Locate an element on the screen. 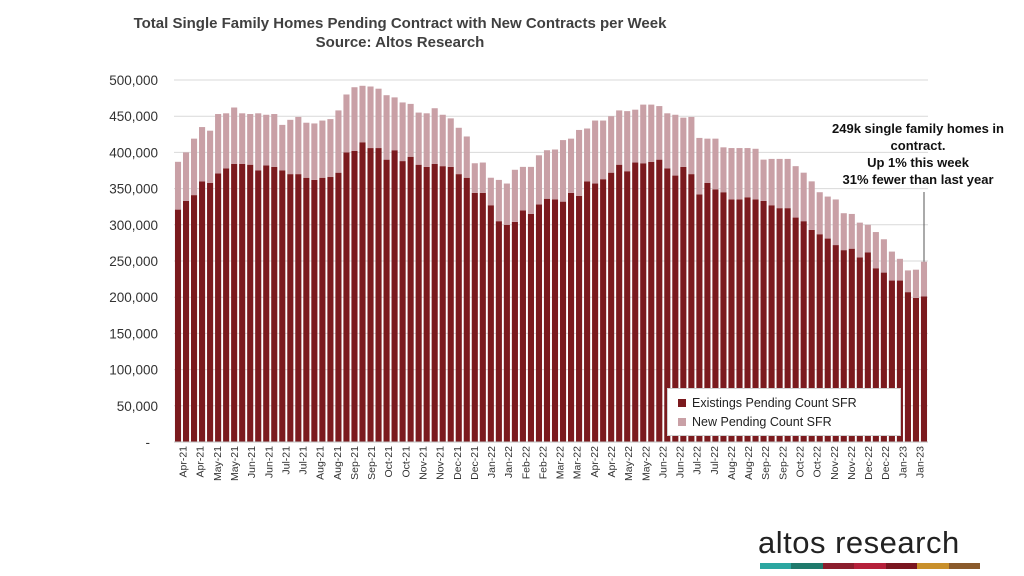  x-tick-label: Sep-22 is located at coordinates (783, 463).